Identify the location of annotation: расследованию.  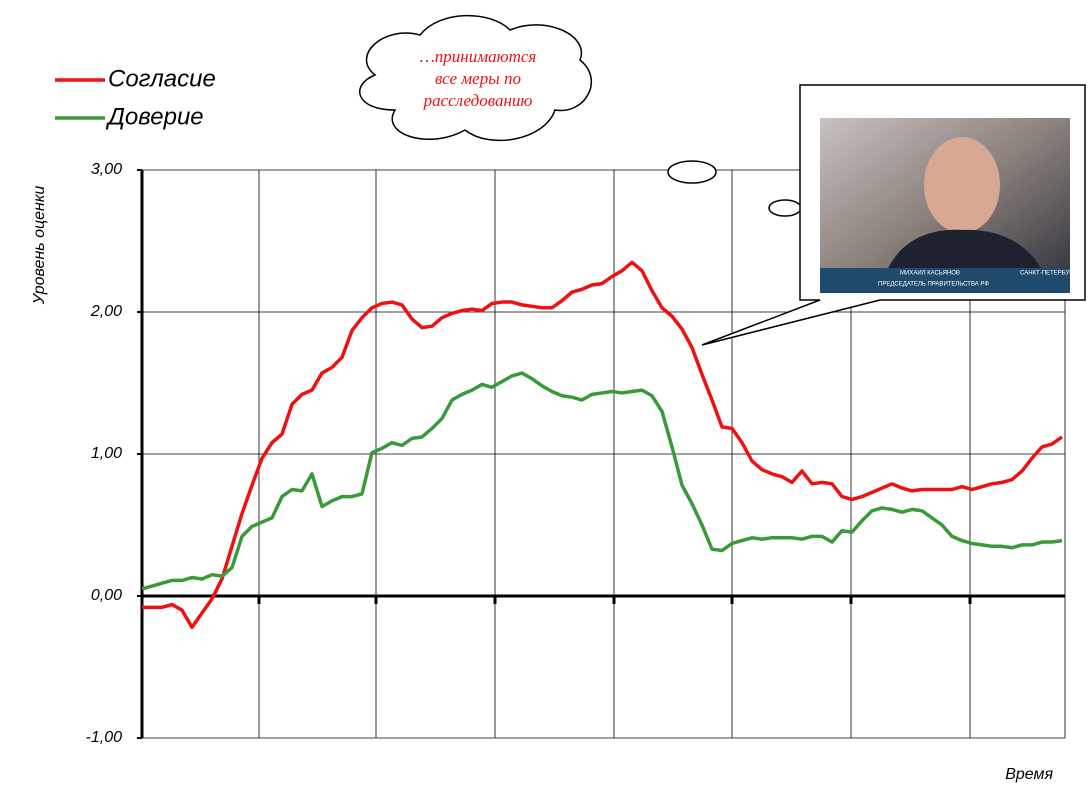
(478, 100).